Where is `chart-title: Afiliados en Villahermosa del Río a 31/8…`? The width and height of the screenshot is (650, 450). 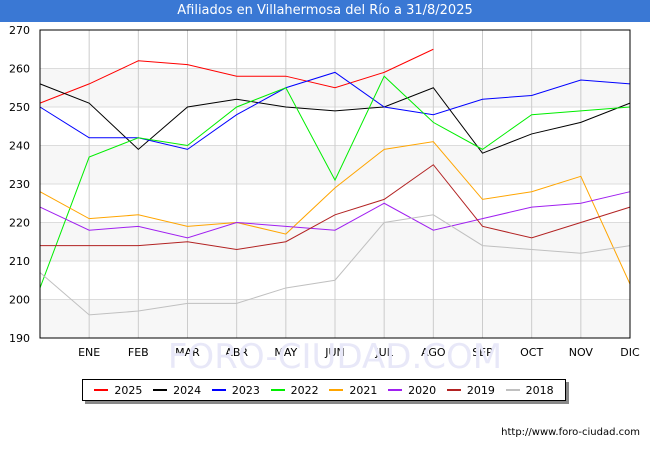
chart-title: Afiliados en Villahermosa del Río a 31/8… is located at coordinates (325, 11).